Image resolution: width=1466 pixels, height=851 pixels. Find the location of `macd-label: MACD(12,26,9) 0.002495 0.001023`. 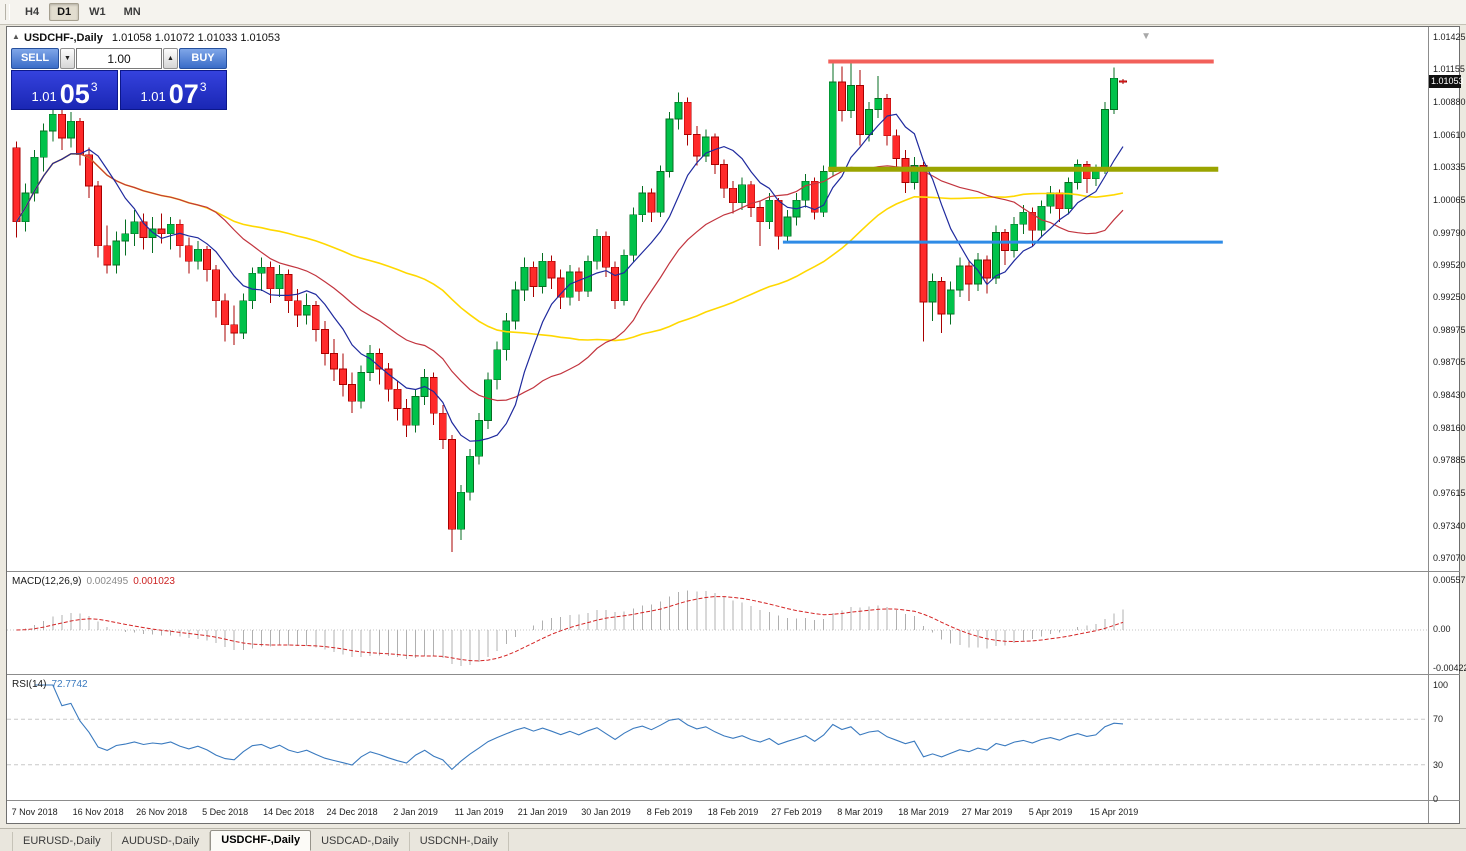

macd-label: MACD(12,26,9) 0.002495 0.001023 is located at coordinates (93, 581).